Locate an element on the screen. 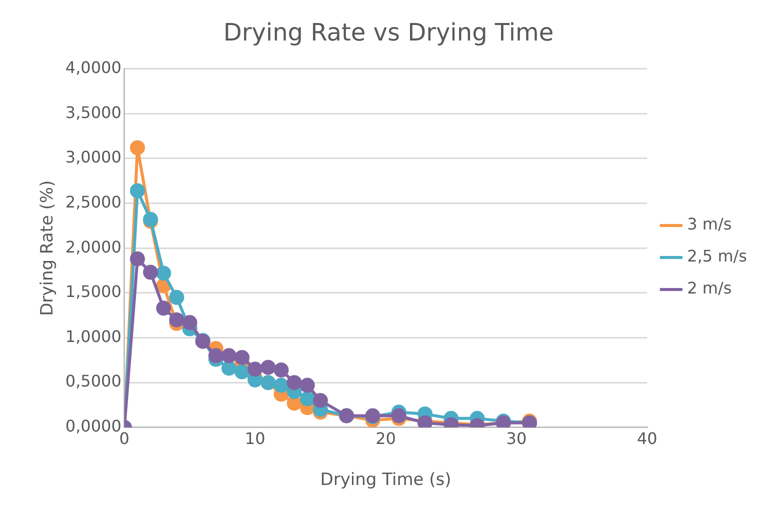  legend-label: 3 m/s is located at coordinates (709, 224).